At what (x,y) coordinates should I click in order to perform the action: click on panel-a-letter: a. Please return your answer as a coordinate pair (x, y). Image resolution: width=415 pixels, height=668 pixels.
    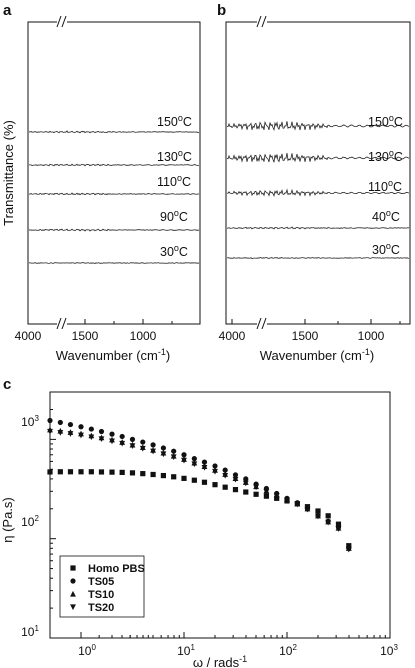
    Looking at the image, I should click on (7, 10).